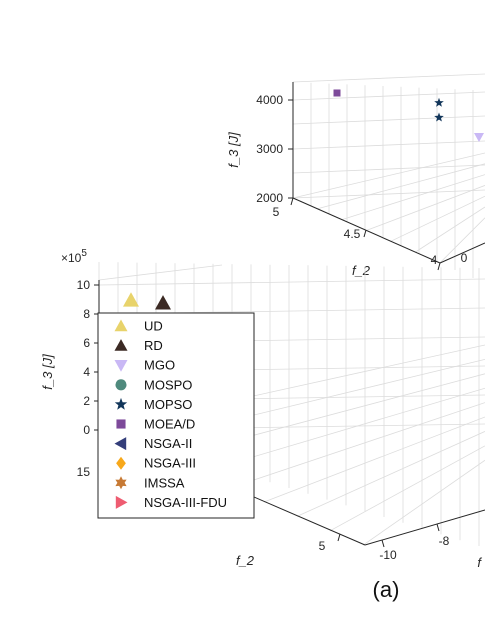 This screenshot has height=627, width=485. Describe the element at coordinates (86, 314) in the screenshot. I see `bottom-z-tick-label: 8` at that location.